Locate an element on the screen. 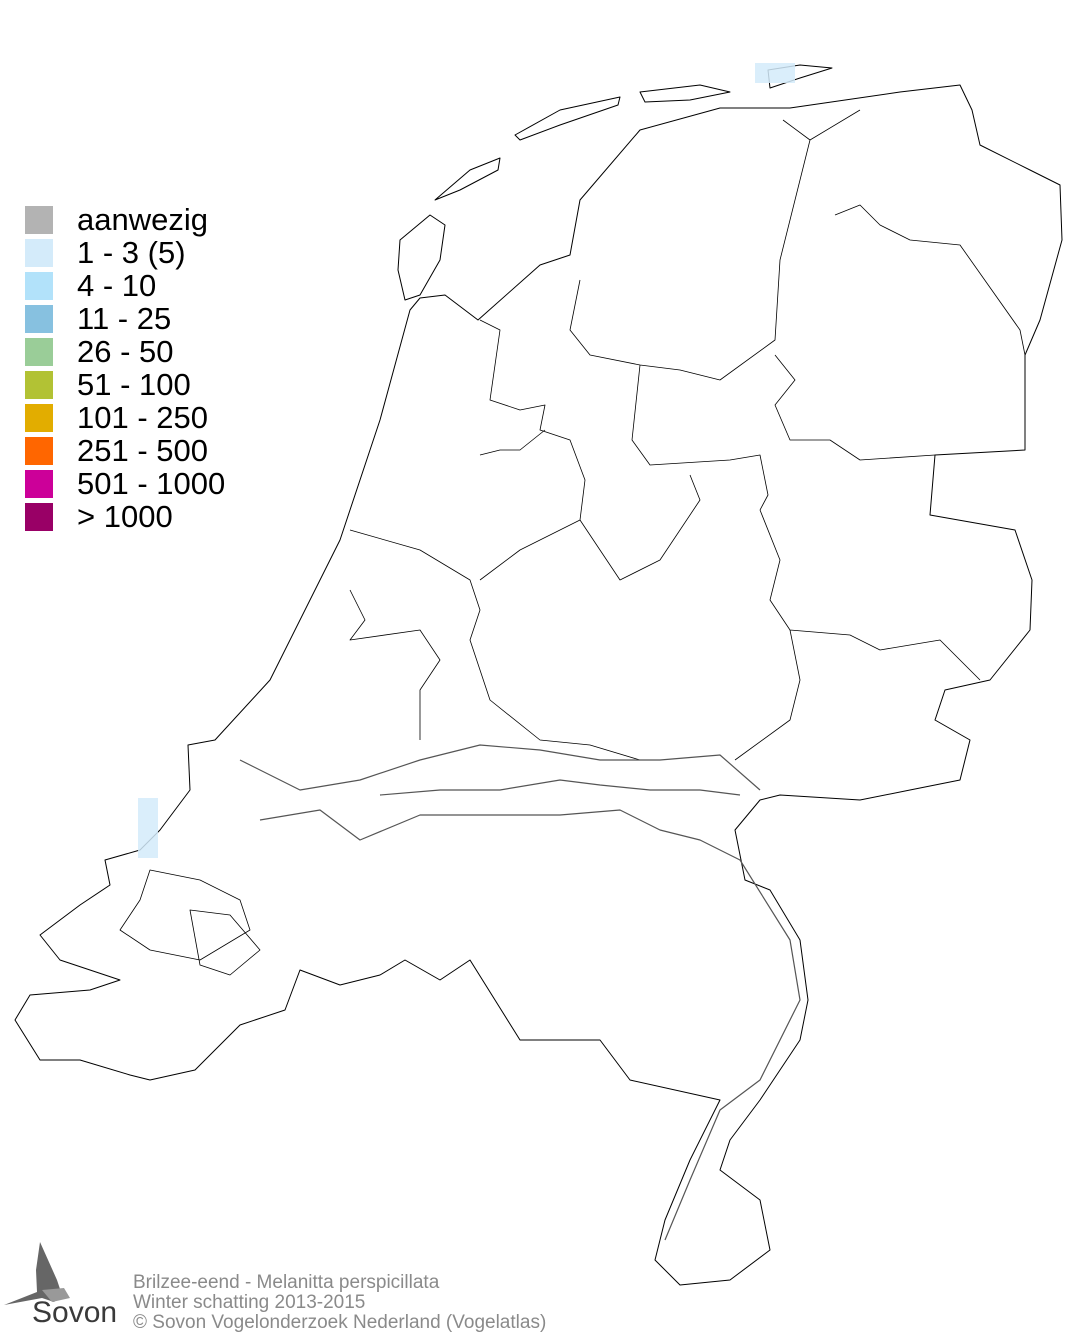 Image resolution: width=1074 pixels, height=1340 pixels. logo-text: Sovon is located at coordinates (75, 1312).